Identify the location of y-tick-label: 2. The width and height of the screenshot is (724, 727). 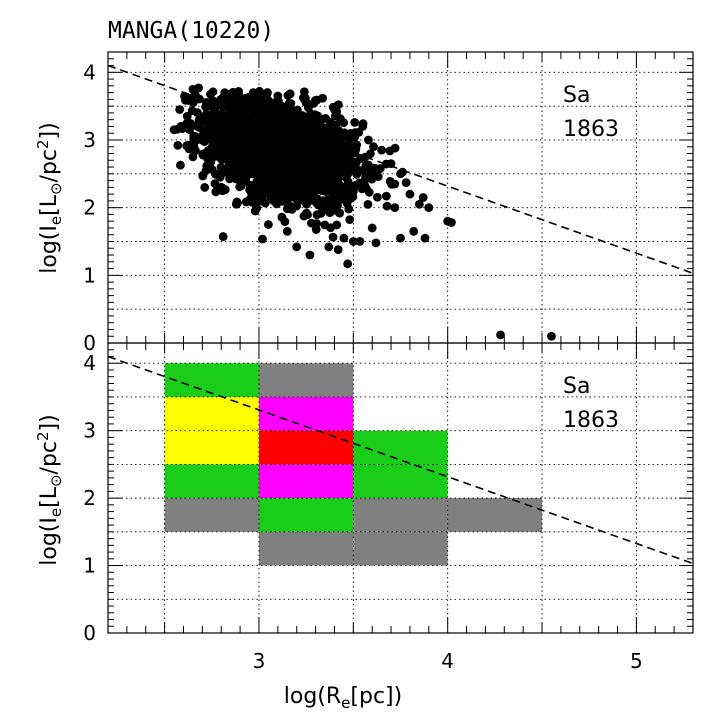
(89, 498).